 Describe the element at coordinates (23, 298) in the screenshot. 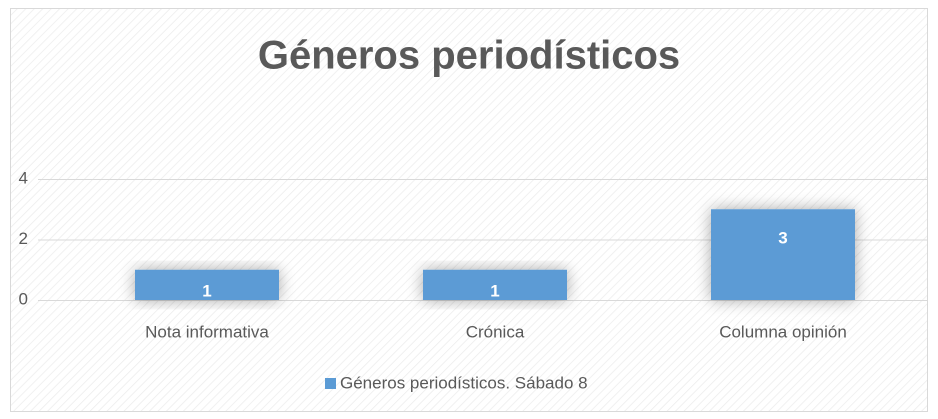

I see `y-tick-label: 0` at that location.